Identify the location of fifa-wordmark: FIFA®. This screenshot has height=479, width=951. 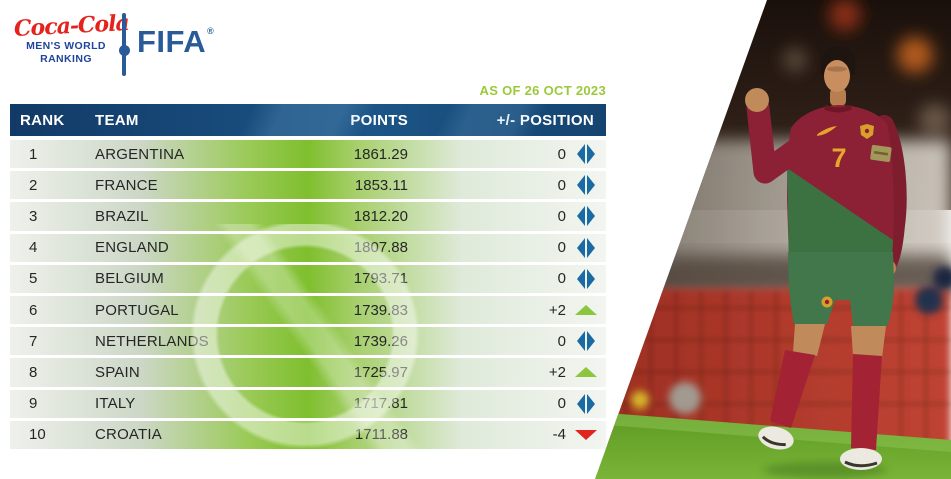
(175, 41).